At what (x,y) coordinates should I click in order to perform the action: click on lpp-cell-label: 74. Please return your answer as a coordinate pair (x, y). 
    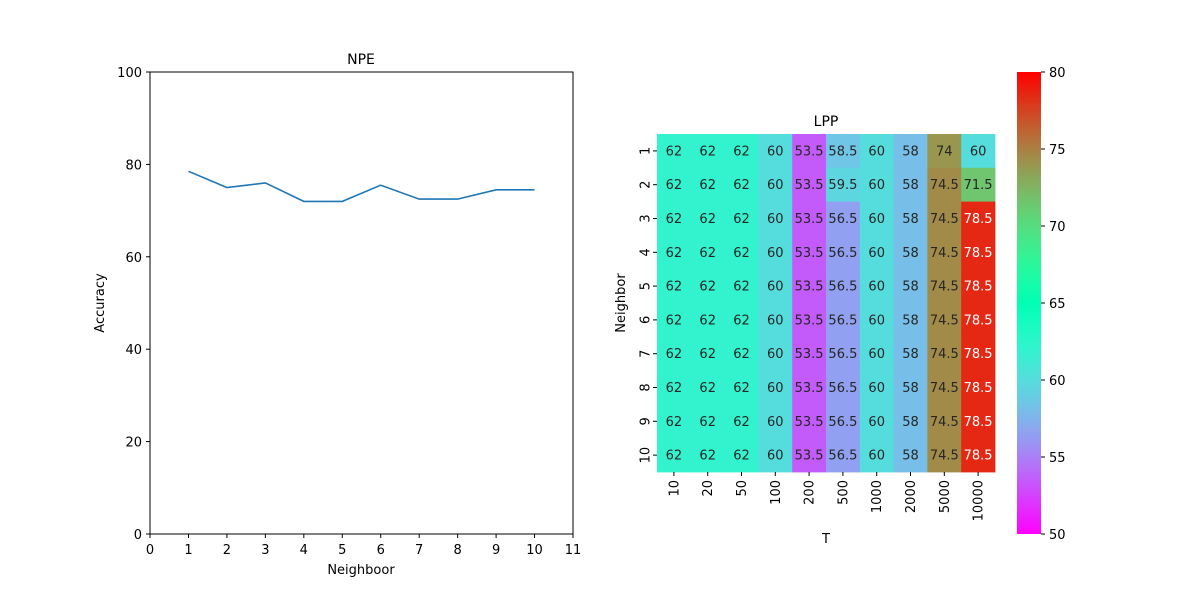
    Looking at the image, I should click on (944, 151).